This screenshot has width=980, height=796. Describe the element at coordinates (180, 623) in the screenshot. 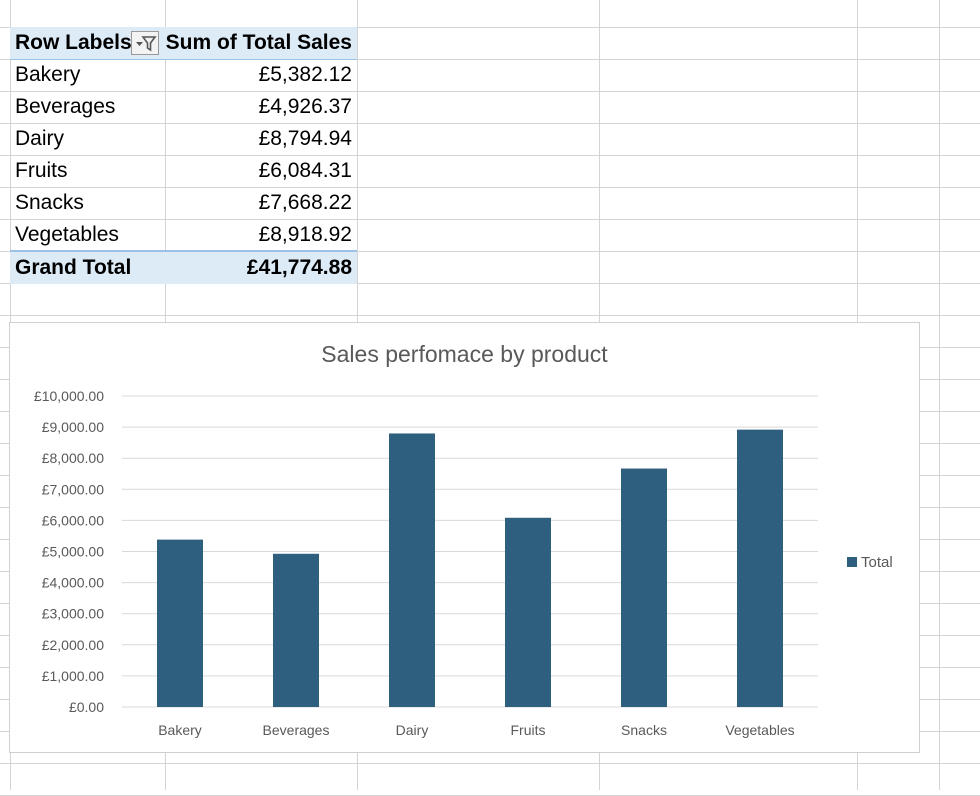

I see `bar-bakery` at that location.